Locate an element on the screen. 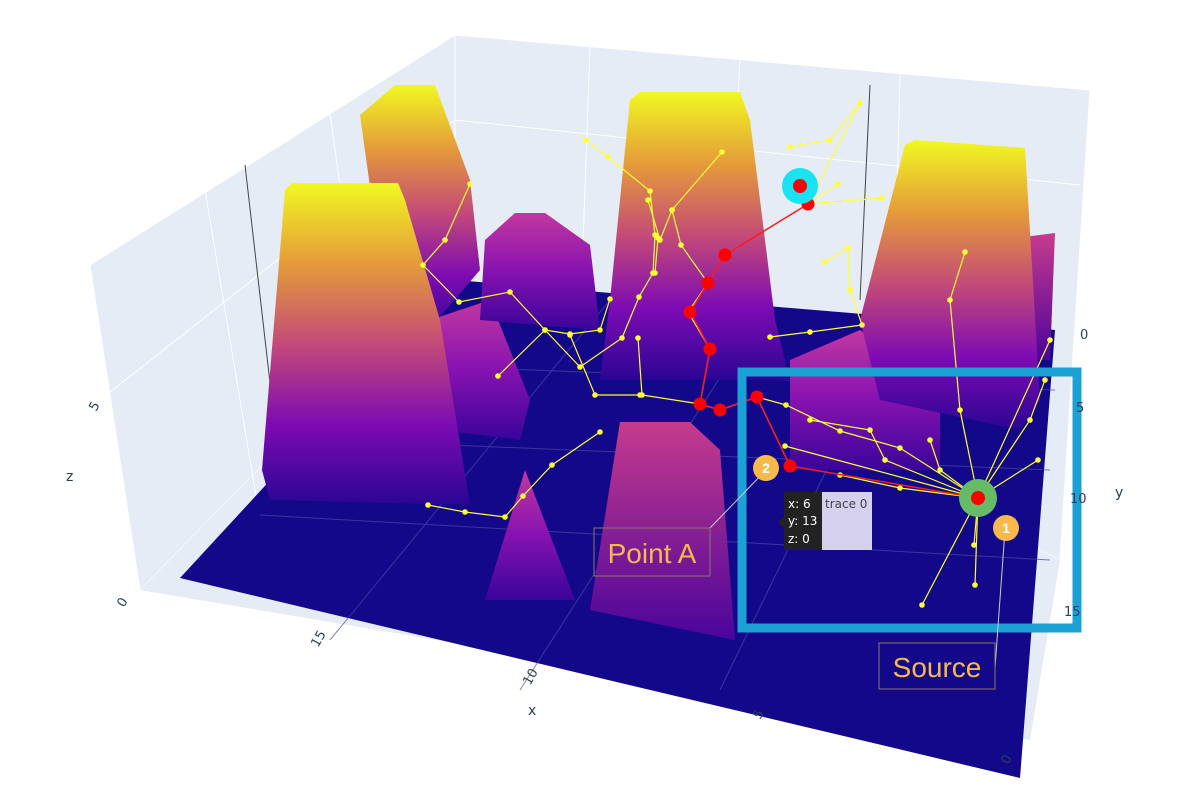 This screenshot has width=1200, height=810. y-tick-label: 0 is located at coordinates (1084, 335).